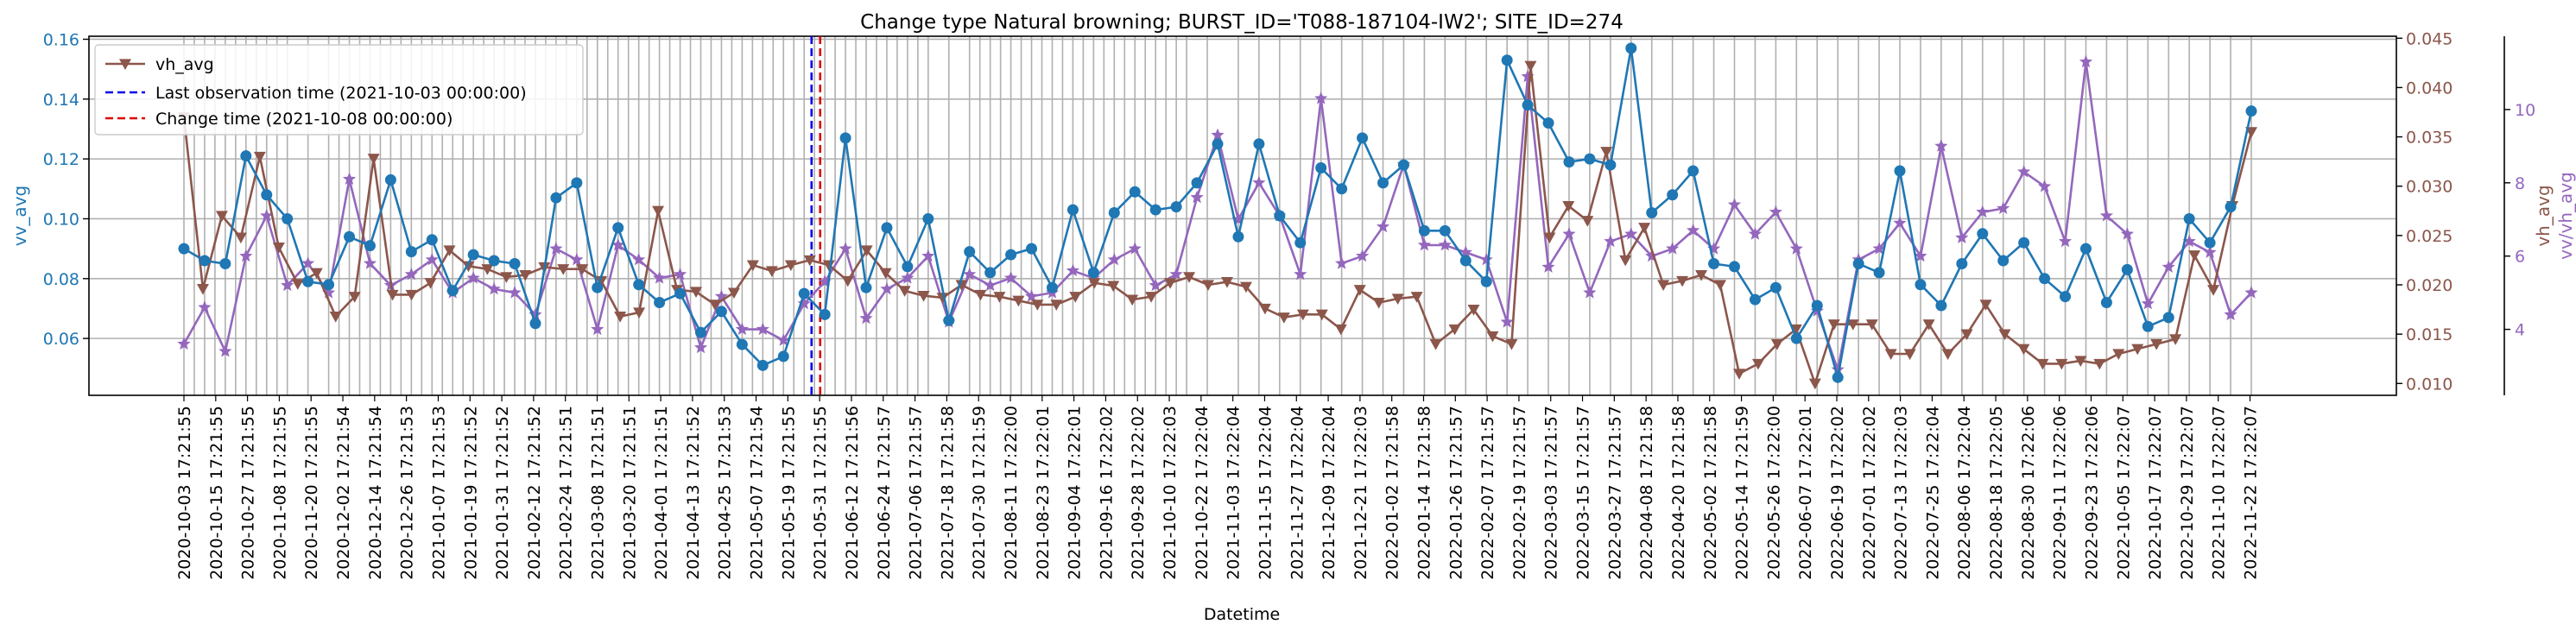  Describe the element at coordinates (979, 493) in the screenshot. I see `x-tick-label: 2021-07-30 17:21:59` at that location.